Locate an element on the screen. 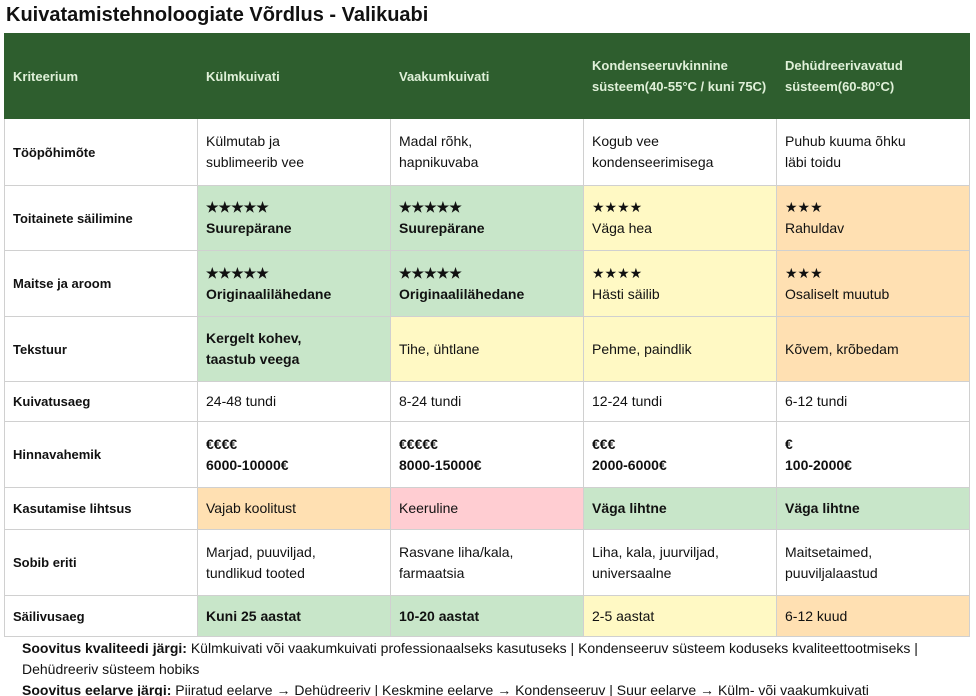 Image resolution: width=976 pixels, height=696 pixels. table-cell: Kergelt kohev, taastub veega is located at coordinates (294, 349).